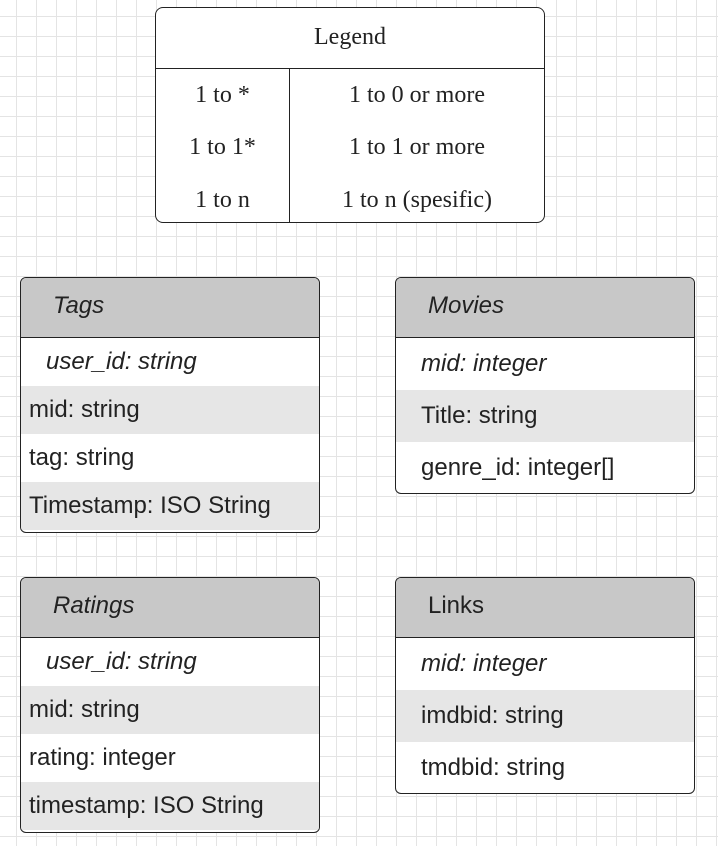 The width and height of the screenshot is (718, 846). What do you see at coordinates (417, 95) in the screenshot?
I see `legend-value: 1 to 0 or more` at bounding box center [417, 95].